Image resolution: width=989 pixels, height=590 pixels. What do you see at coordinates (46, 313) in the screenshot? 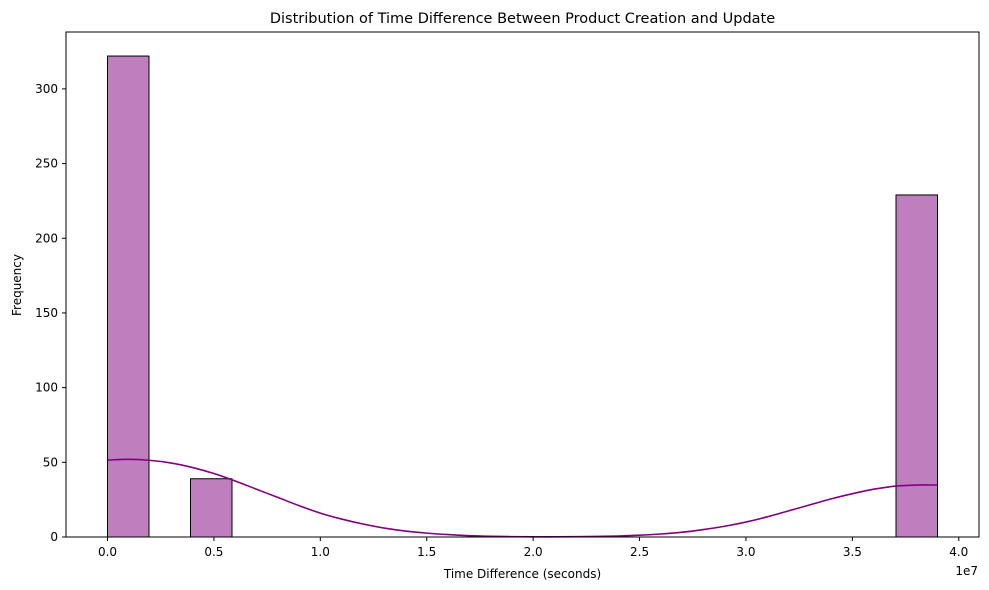
I see `y-tick-label: 150` at bounding box center [46, 313].